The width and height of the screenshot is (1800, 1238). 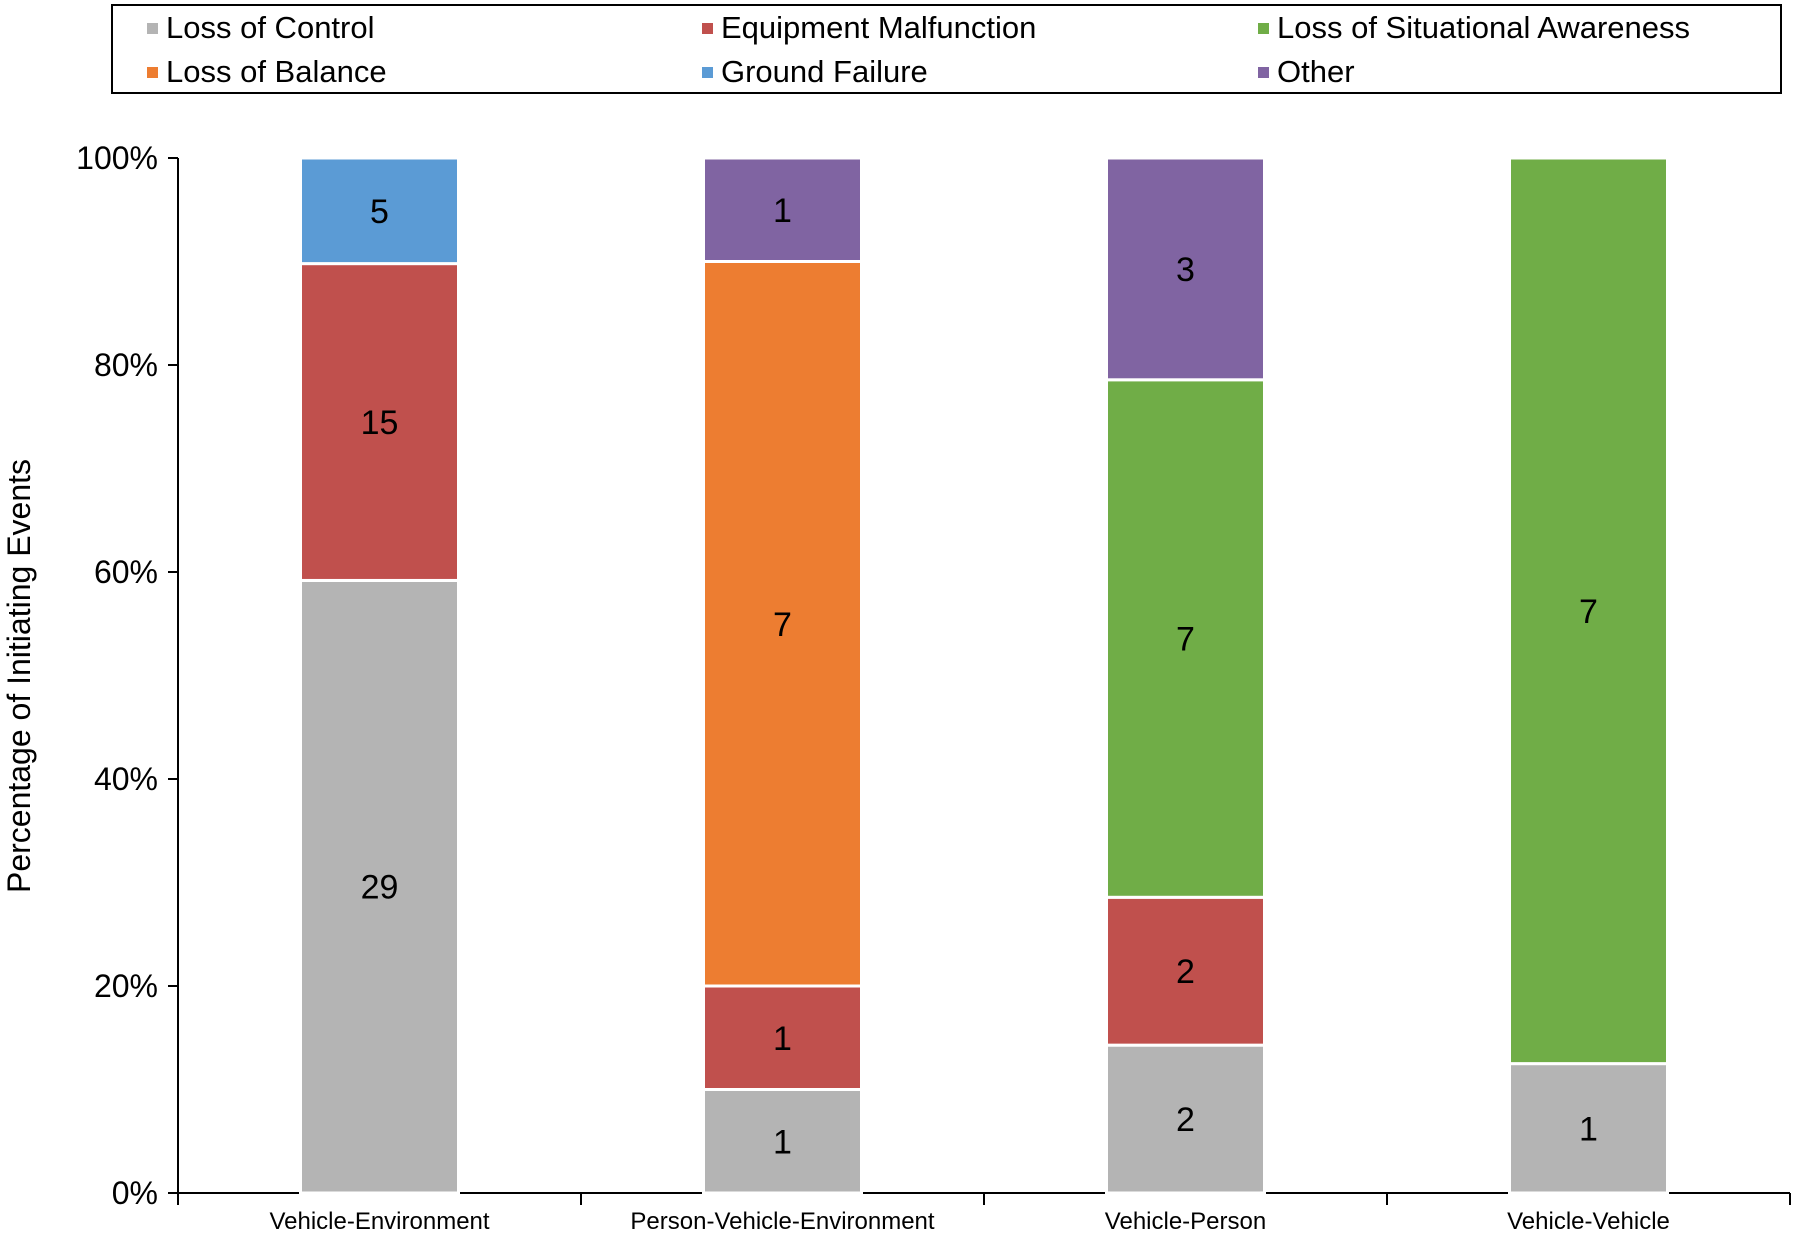 I want to click on x-tick-label: Person-Vehicle-Environment, so click(x=782, y=1221).